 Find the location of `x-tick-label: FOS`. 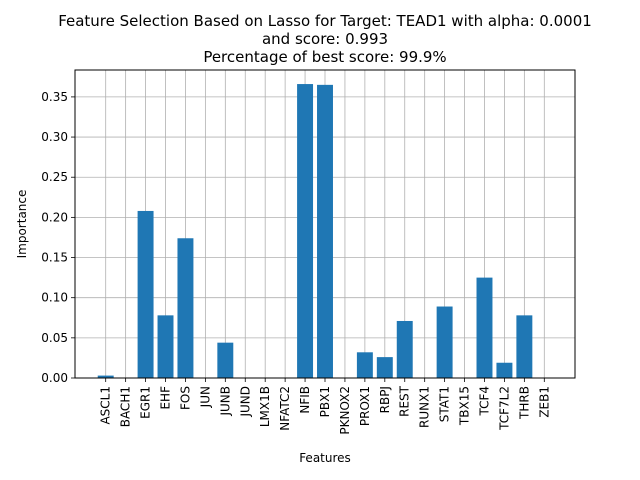

x-tick-label: FOS is located at coordinates (185, 398).